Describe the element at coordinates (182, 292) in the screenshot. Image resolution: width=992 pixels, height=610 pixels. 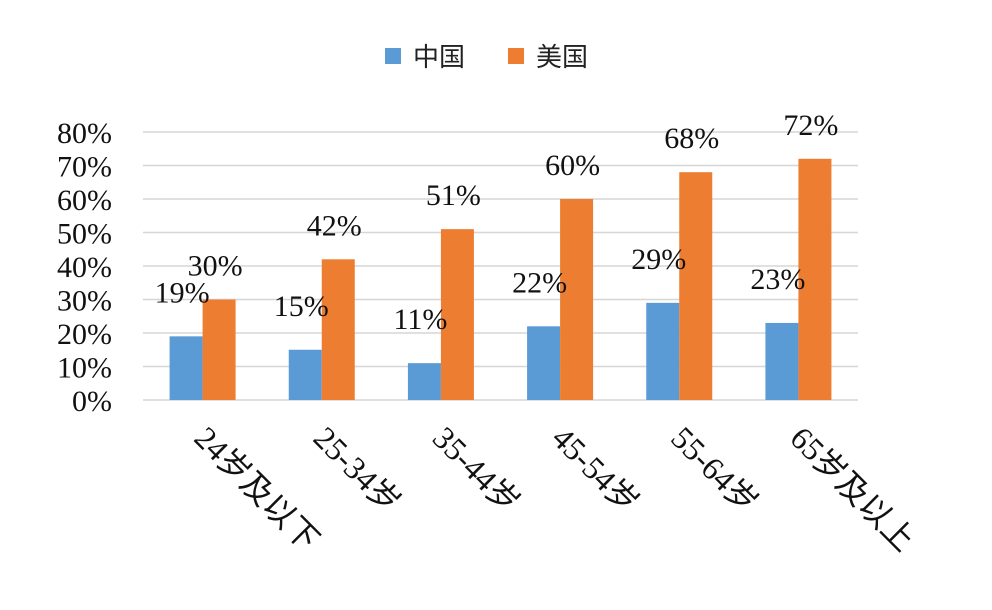
I see `data-label: 19%` at that location.